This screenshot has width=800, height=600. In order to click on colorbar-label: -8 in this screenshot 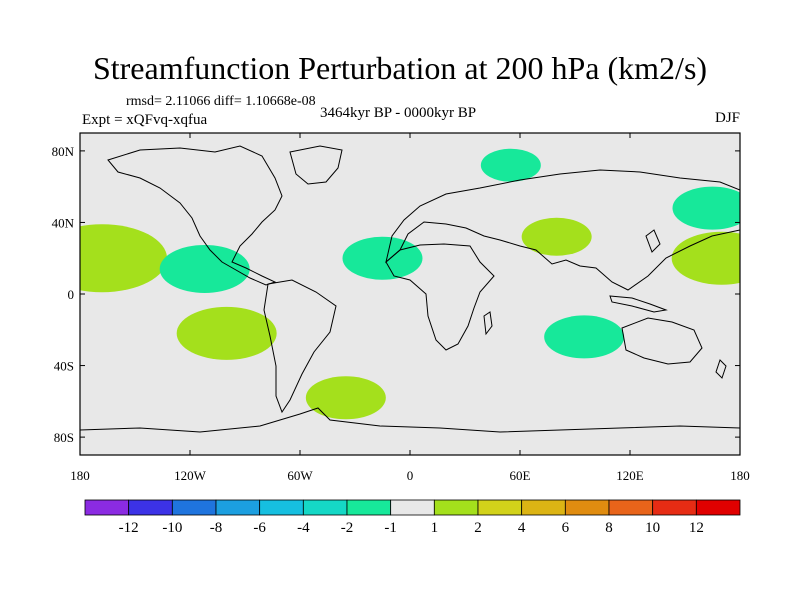, I will do `click(216, 528)`.